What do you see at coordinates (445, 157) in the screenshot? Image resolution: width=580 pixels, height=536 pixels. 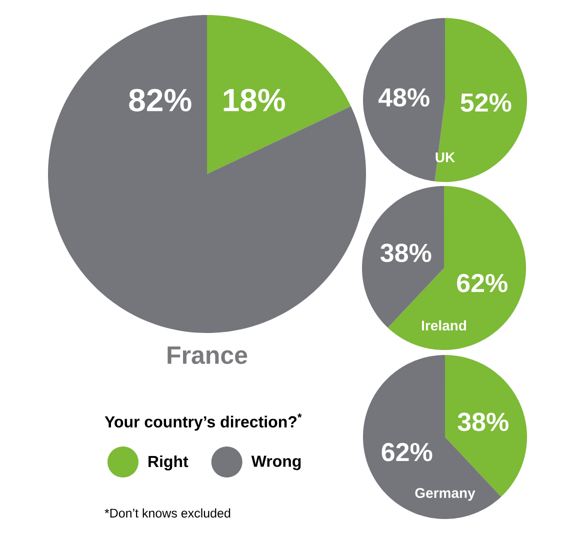 I see `text: UK` at bounding box center [445, 157].